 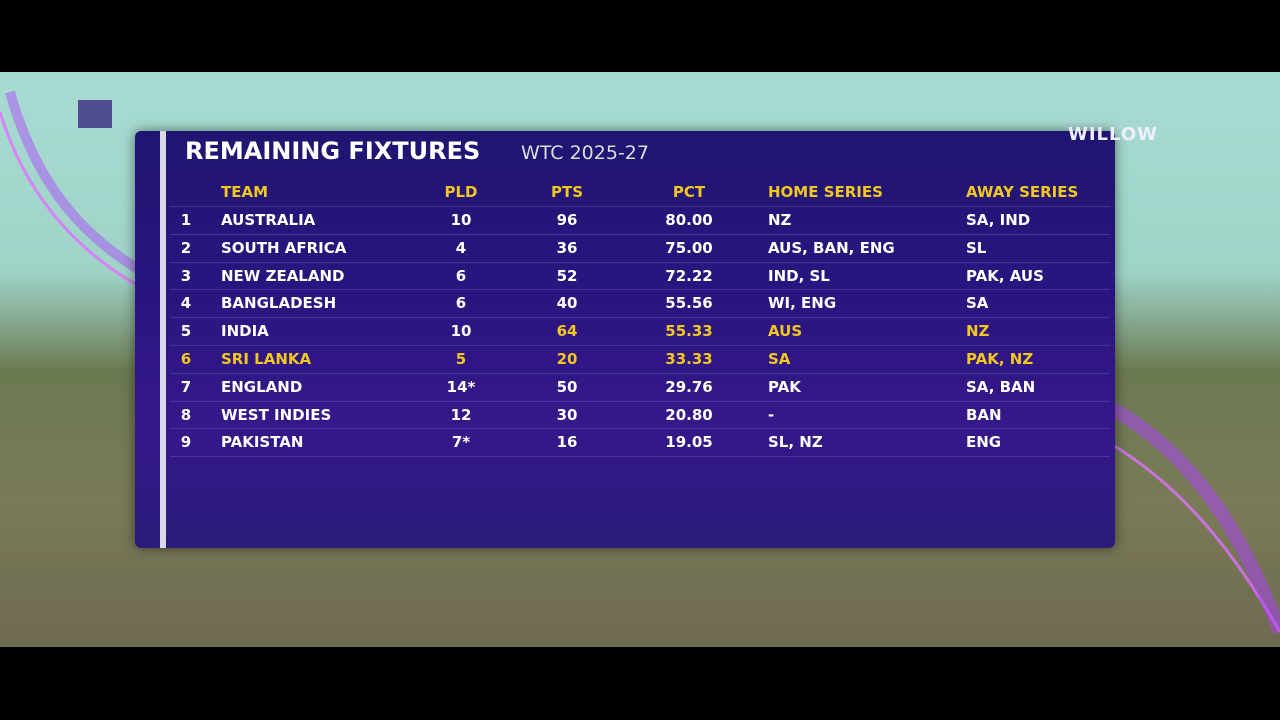 I want to click on cell: SA, BAN, so click(x=1001, y=386).